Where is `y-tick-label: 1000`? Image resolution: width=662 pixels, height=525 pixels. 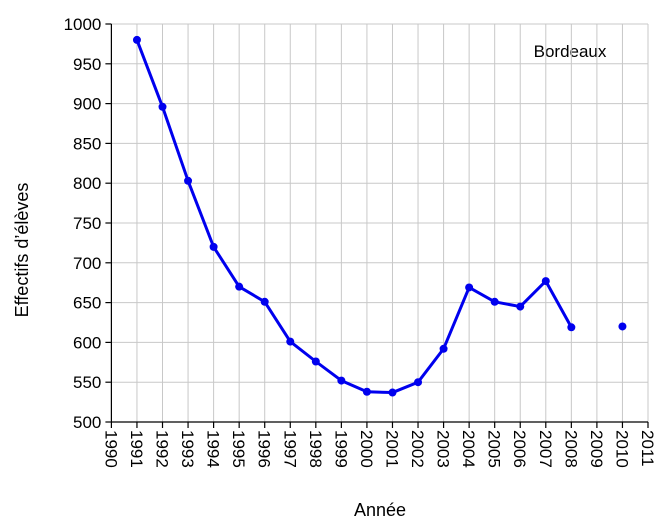
y-tick-label: 1000 is located at coordinates (83, 24).